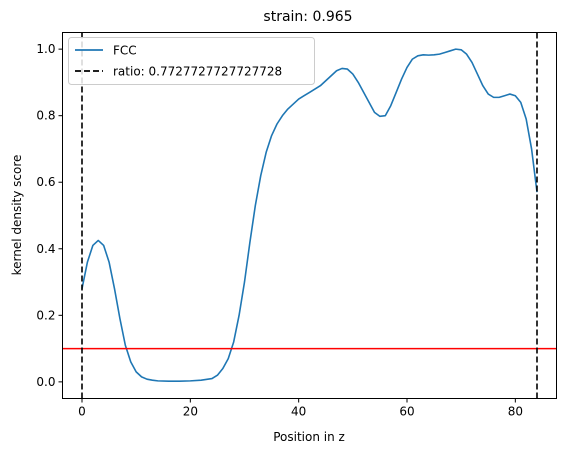 The height and width of the screenshot is (457, 567). What do you see at coordinates (125, 51) in the screenshot?
I see `legend-label-fcc: FCC` at bounding box center [125, 51].